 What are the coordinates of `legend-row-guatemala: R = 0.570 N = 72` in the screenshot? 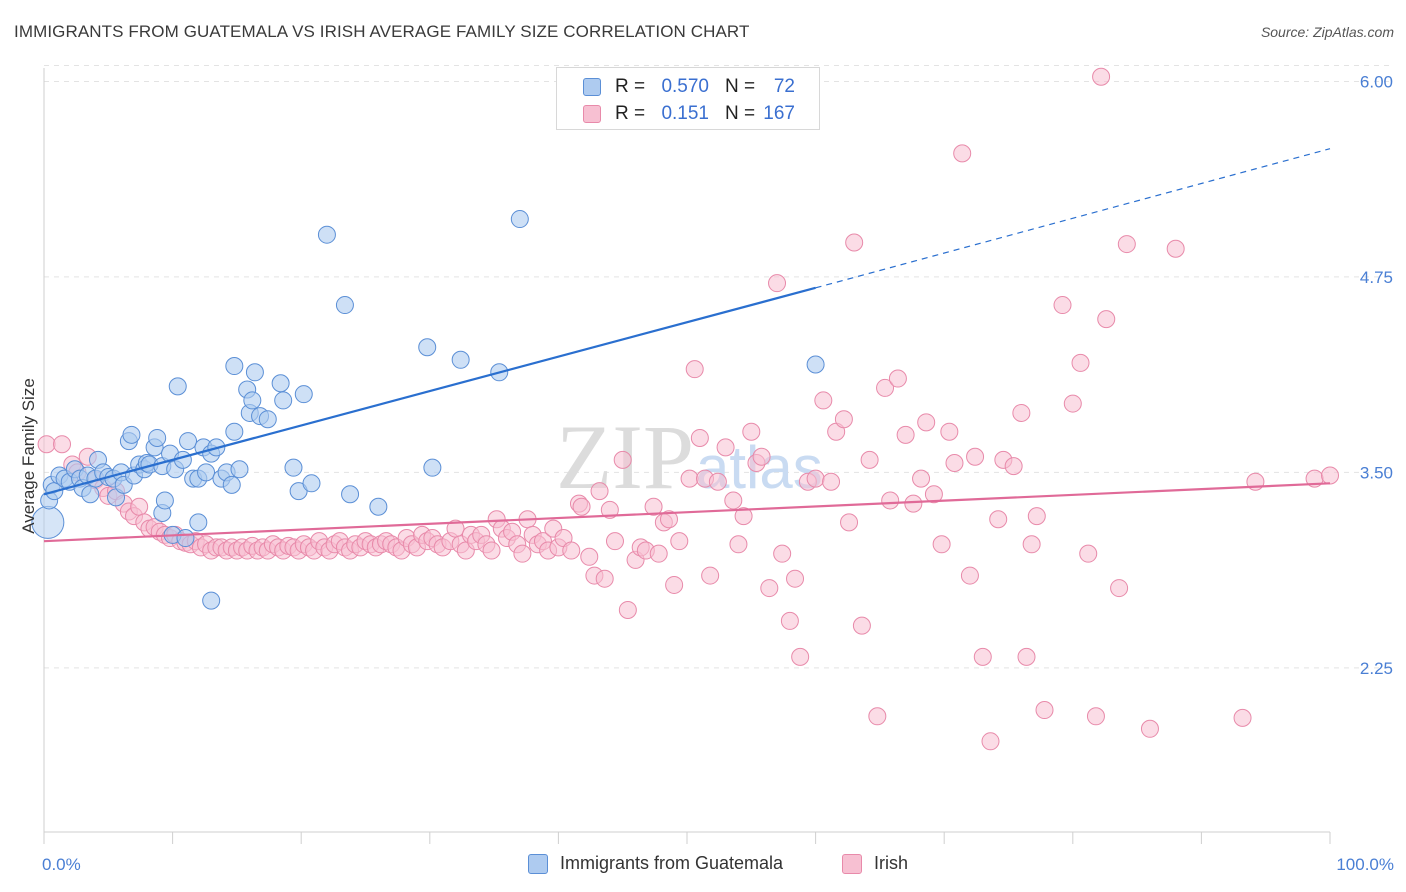 It's located at (688, 87).